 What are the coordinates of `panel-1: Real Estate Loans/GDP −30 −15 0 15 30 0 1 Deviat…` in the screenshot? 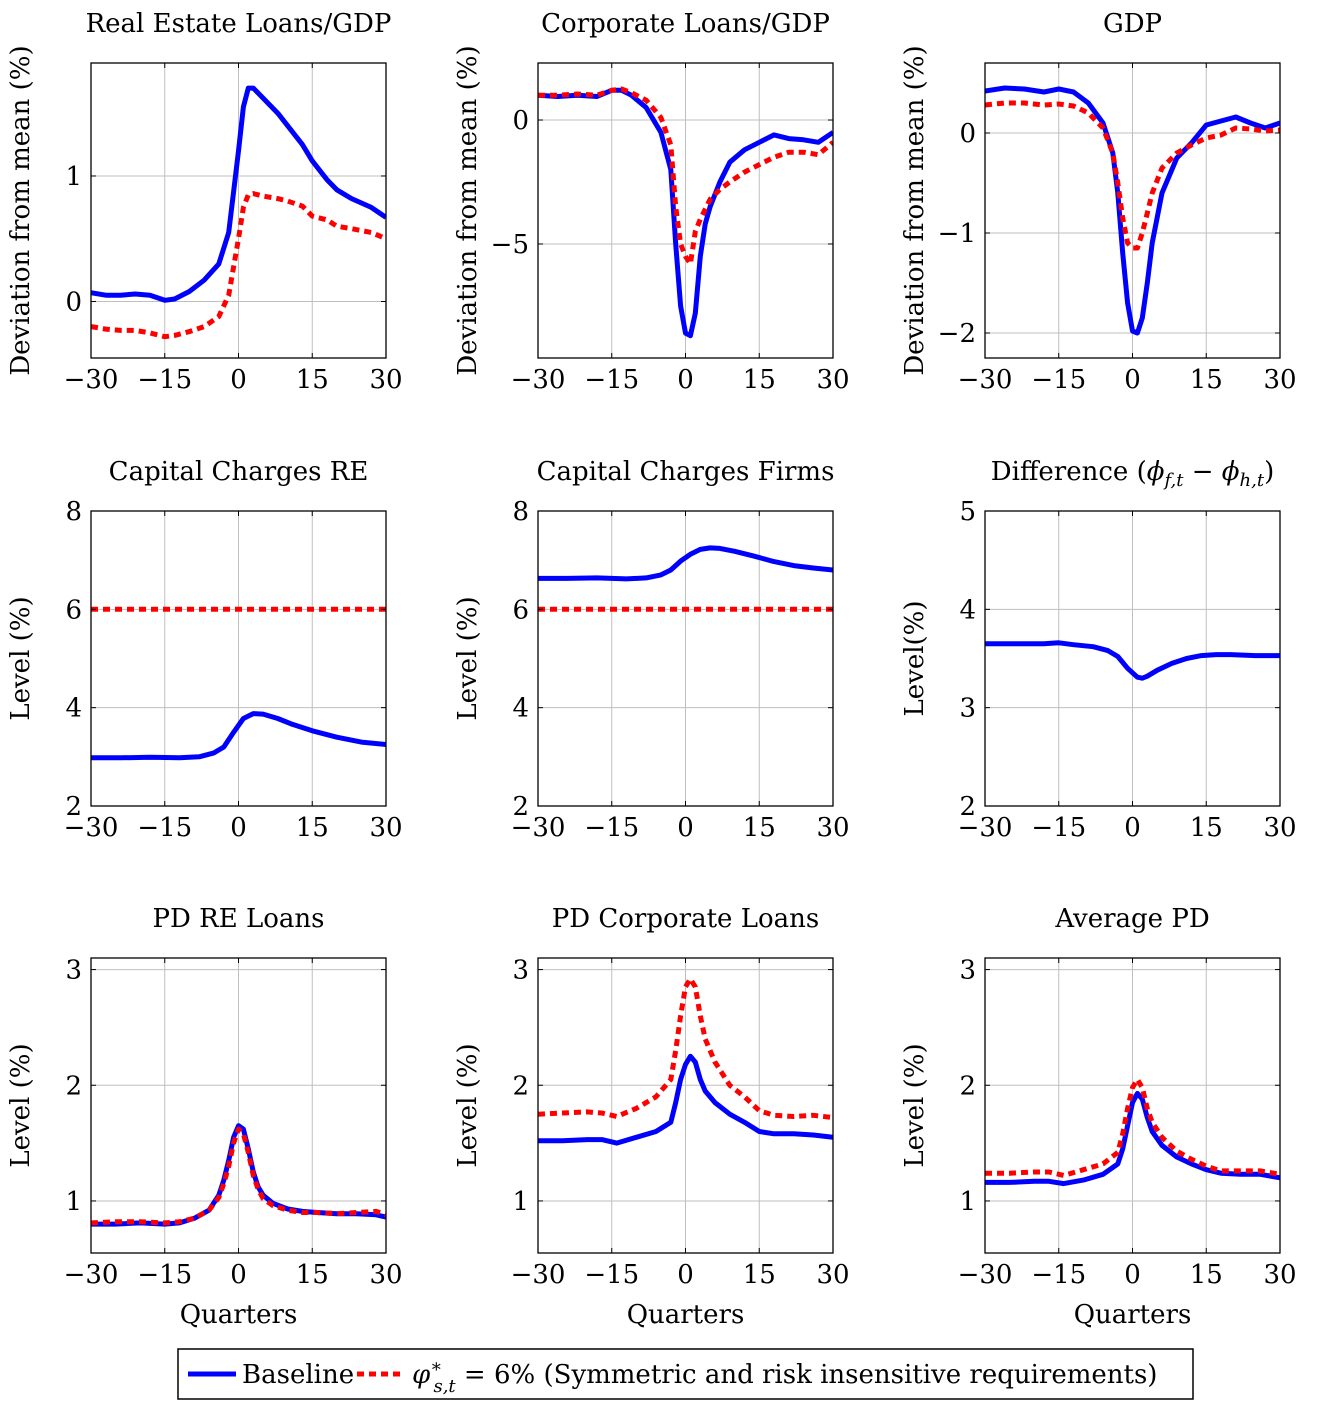 It's located at (204, 202).